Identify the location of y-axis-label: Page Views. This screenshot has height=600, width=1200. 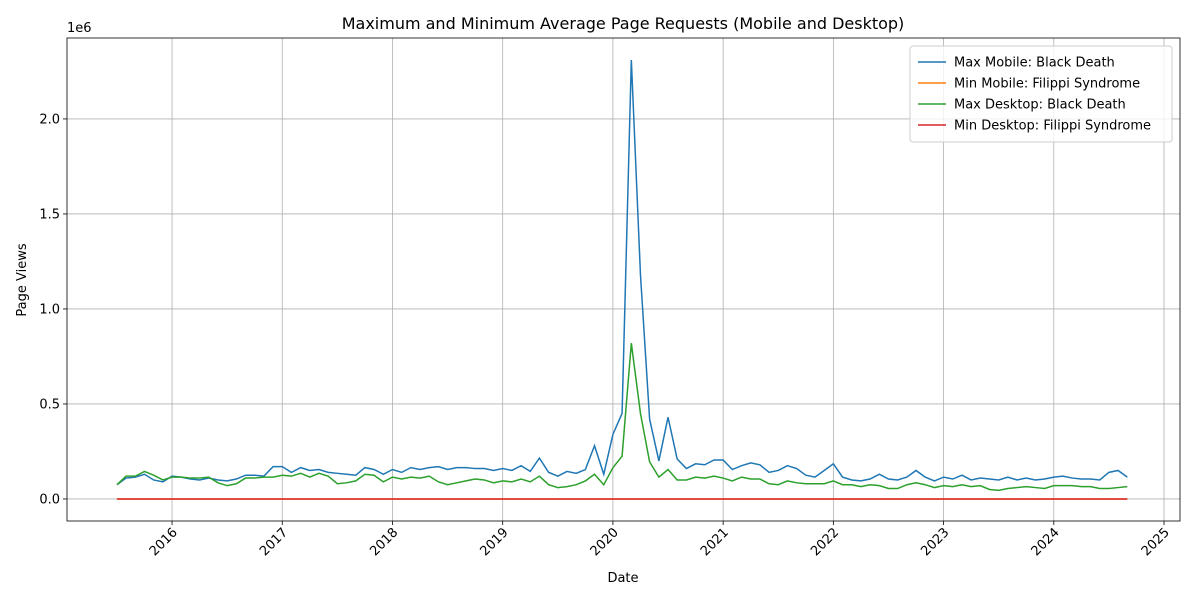
(22, 279).